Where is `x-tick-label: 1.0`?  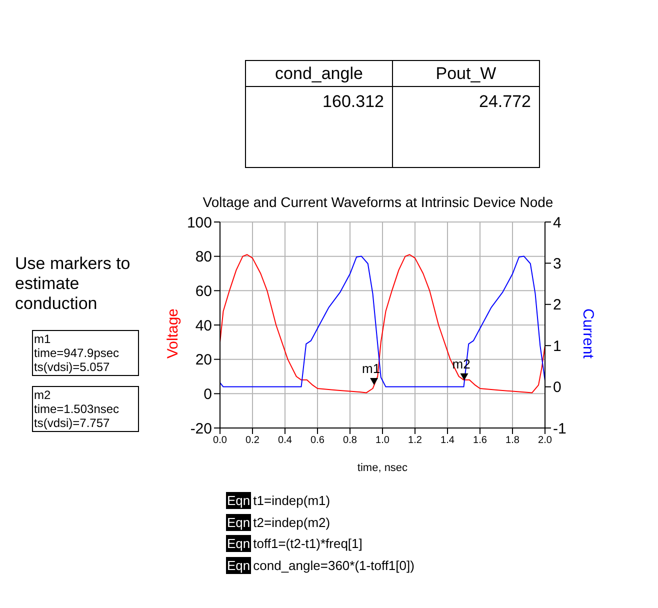 x-tick-label: 1.0 is located at coordinates (383, 440).